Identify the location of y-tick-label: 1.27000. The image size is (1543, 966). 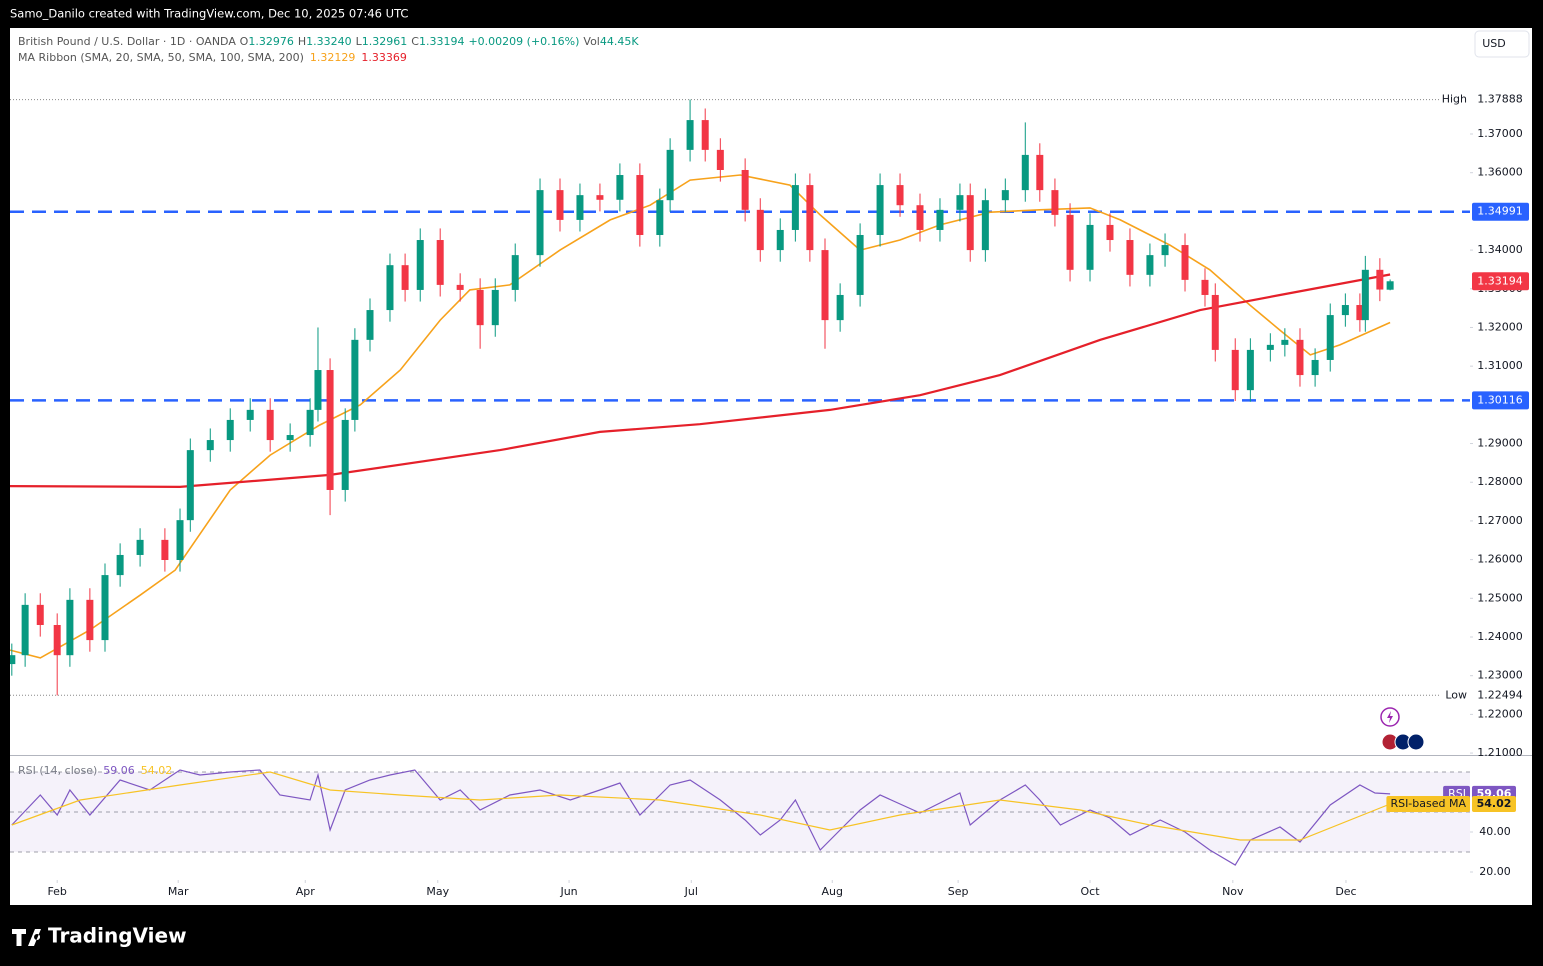
(1500, 520).